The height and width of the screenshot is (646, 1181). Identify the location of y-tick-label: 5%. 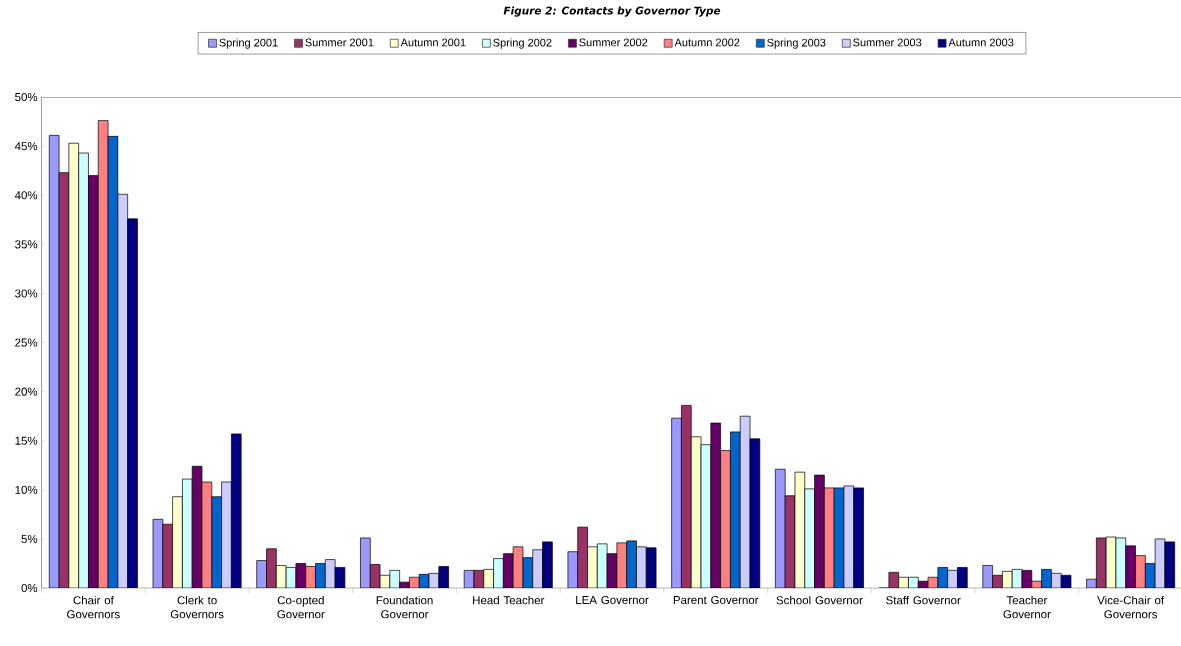
(29, 538).